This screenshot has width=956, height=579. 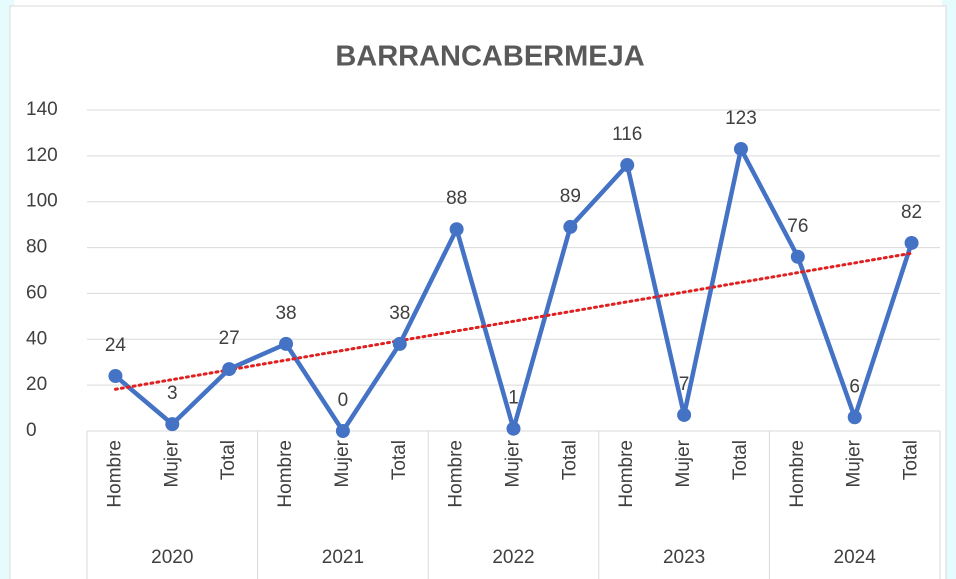 I want to click on data-label: 88, so click(x=456, y=198).